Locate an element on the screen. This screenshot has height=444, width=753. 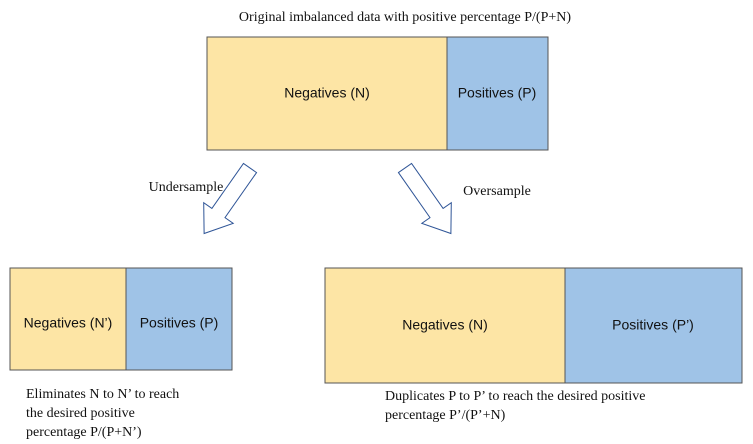
caption-line: the desired positive is located at coordinates (80, 413).